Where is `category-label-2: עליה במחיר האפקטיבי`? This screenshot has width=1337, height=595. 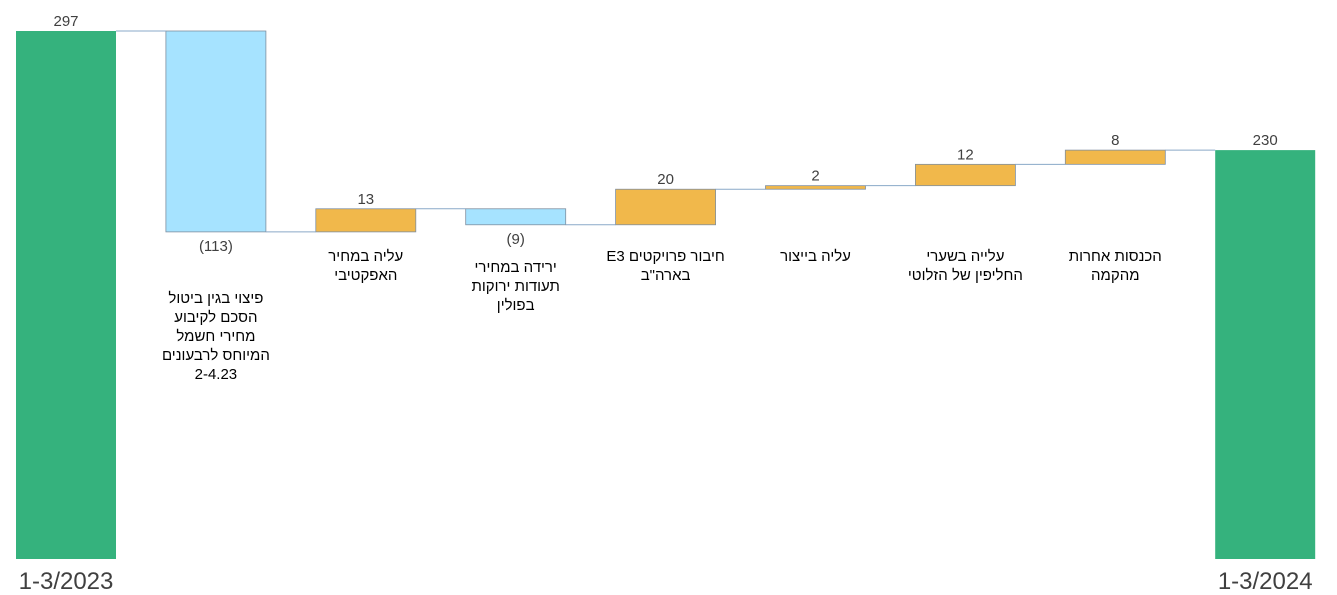 category-label-2: עליה במחיר האפקטיבי is located at coordinates (366, 266).